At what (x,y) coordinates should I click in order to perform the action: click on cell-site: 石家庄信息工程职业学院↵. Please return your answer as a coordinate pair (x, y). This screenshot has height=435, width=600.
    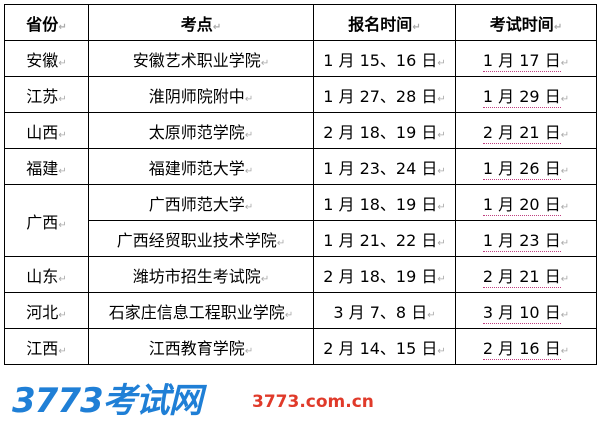
    Looking at the image, I should click on (201, 310).